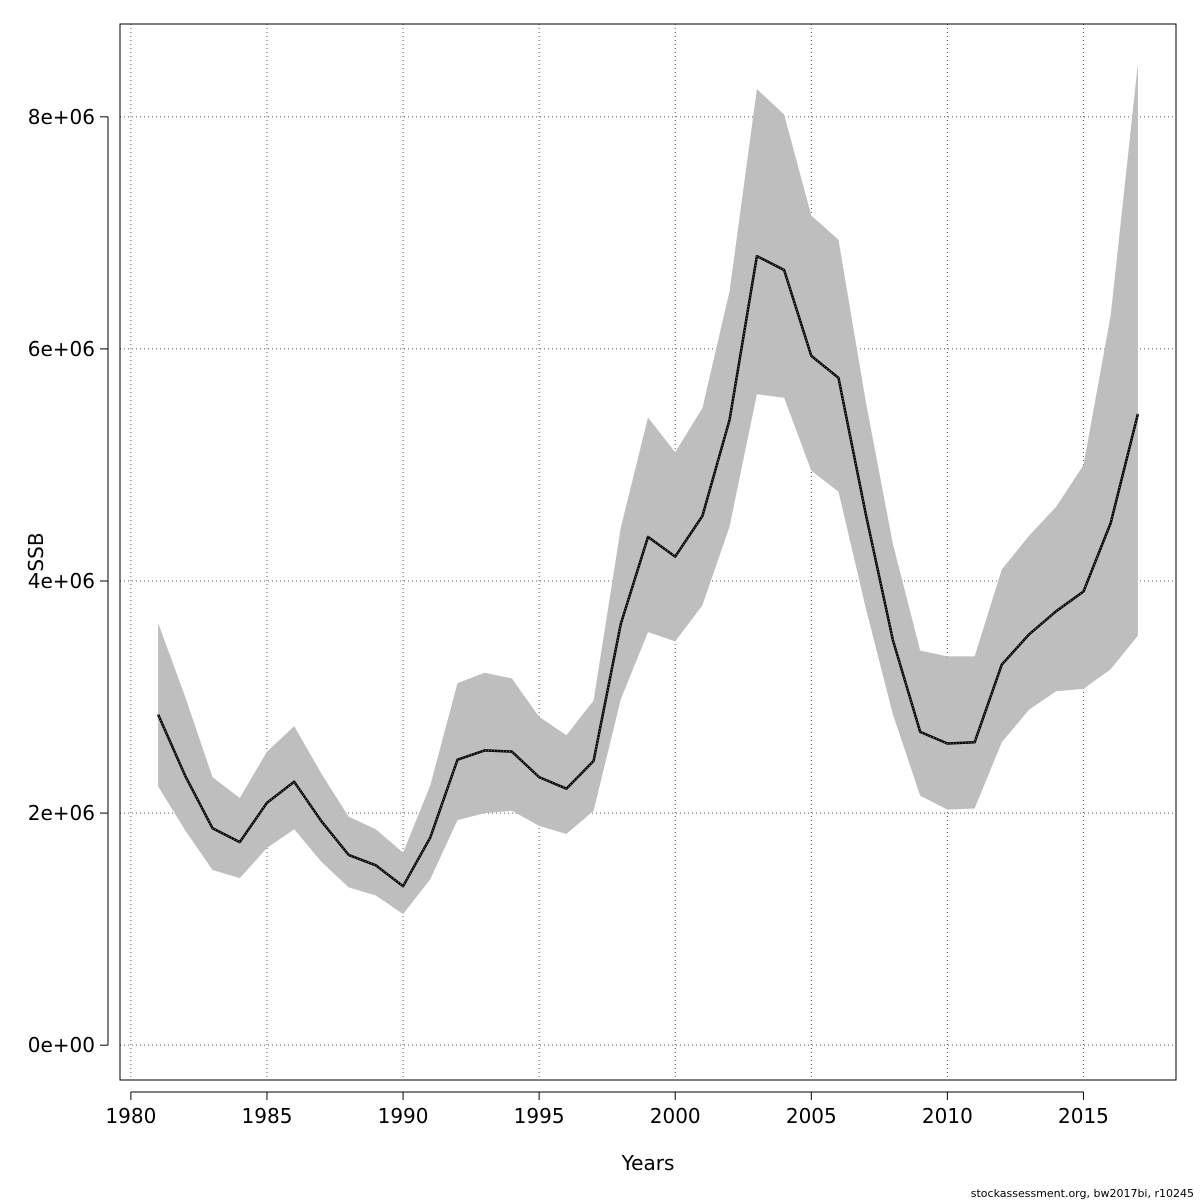 This screenshot has height=1200, width=1200. I want to click on x-axis-title: Years, so click(648, 1163).